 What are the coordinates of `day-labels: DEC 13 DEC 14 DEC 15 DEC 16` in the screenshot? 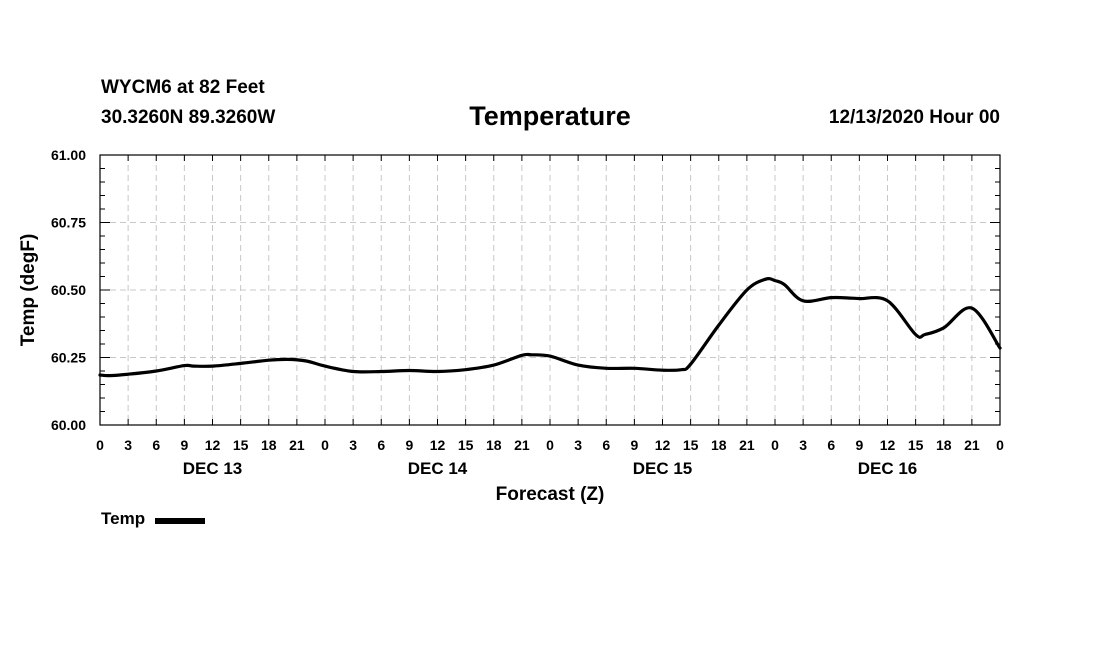 It's located at (550, 468).